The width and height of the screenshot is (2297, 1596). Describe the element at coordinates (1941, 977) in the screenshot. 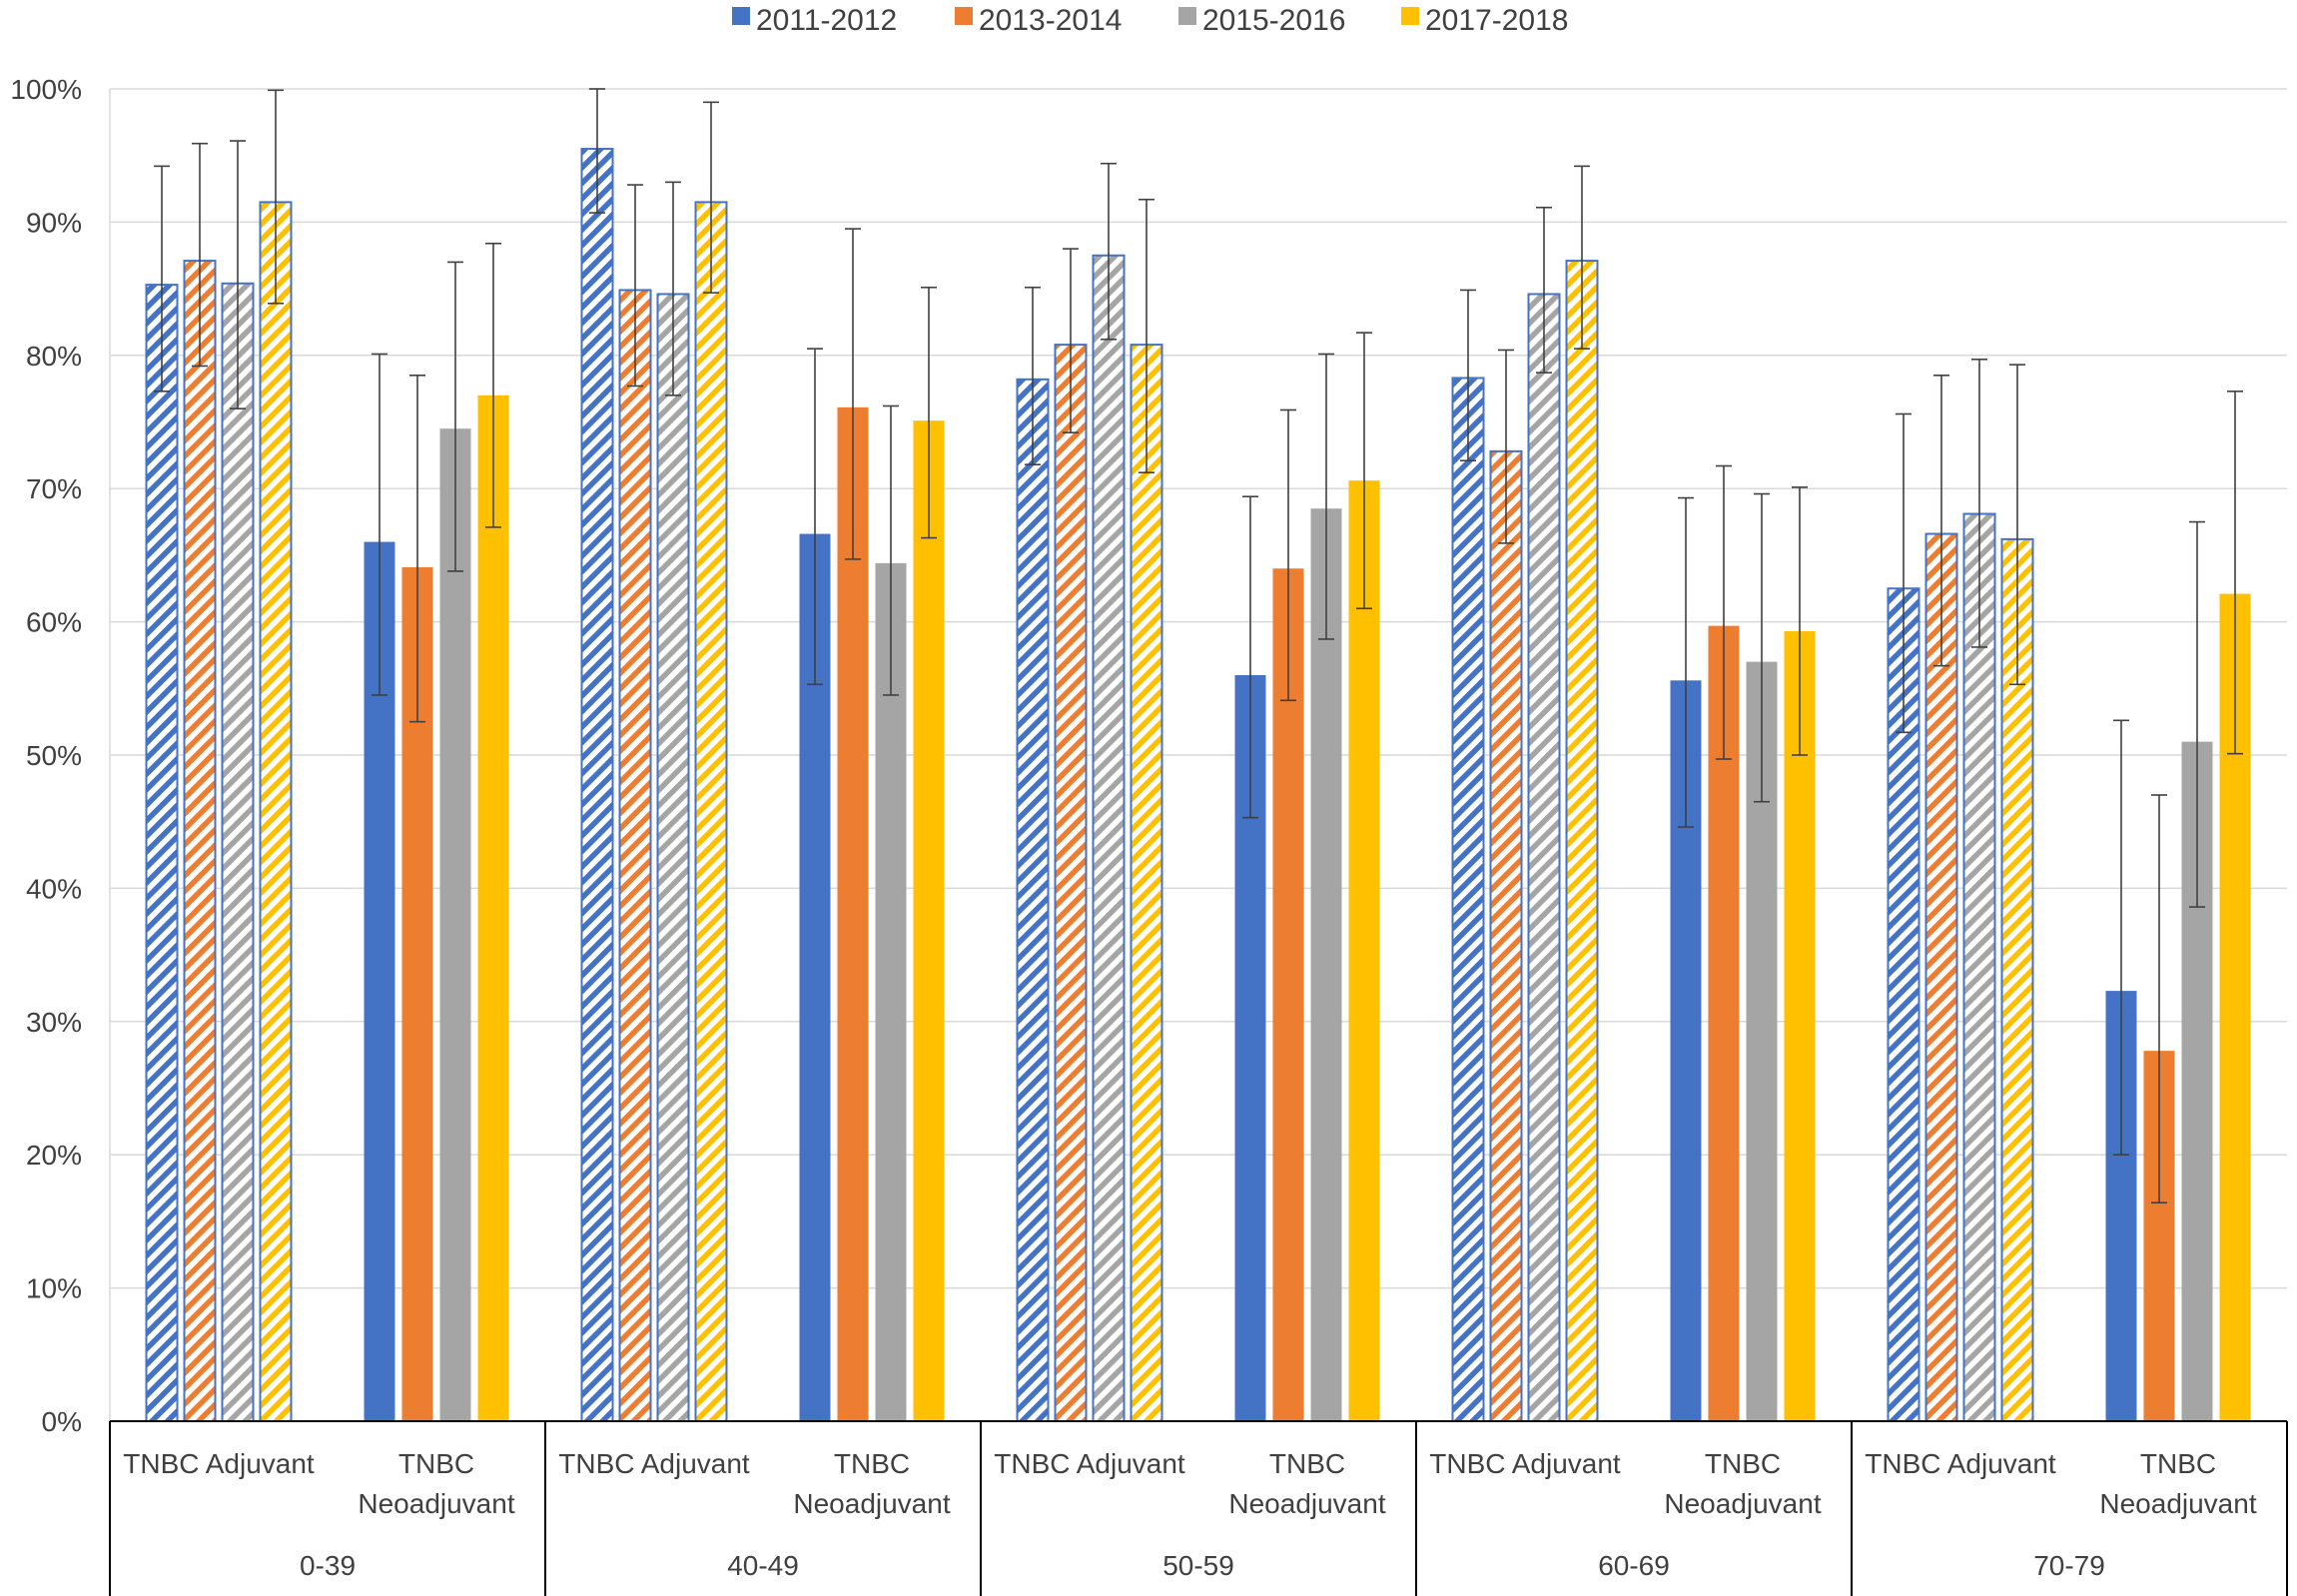

I see `bar-70-79-adjuvant-2013-2014` at that location.